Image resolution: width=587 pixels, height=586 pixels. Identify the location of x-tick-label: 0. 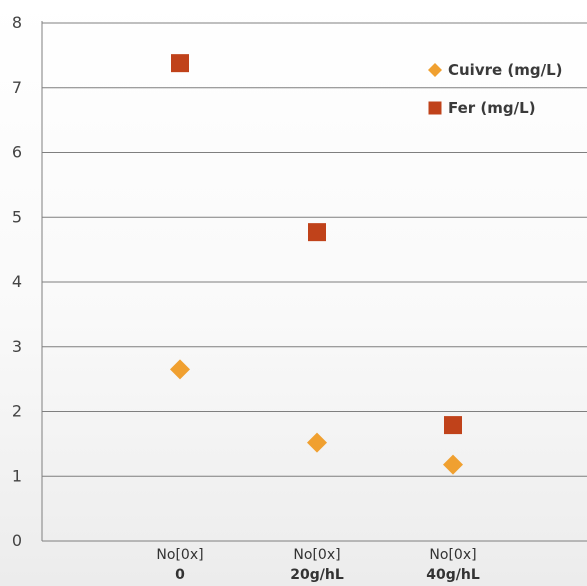
(180, 575).